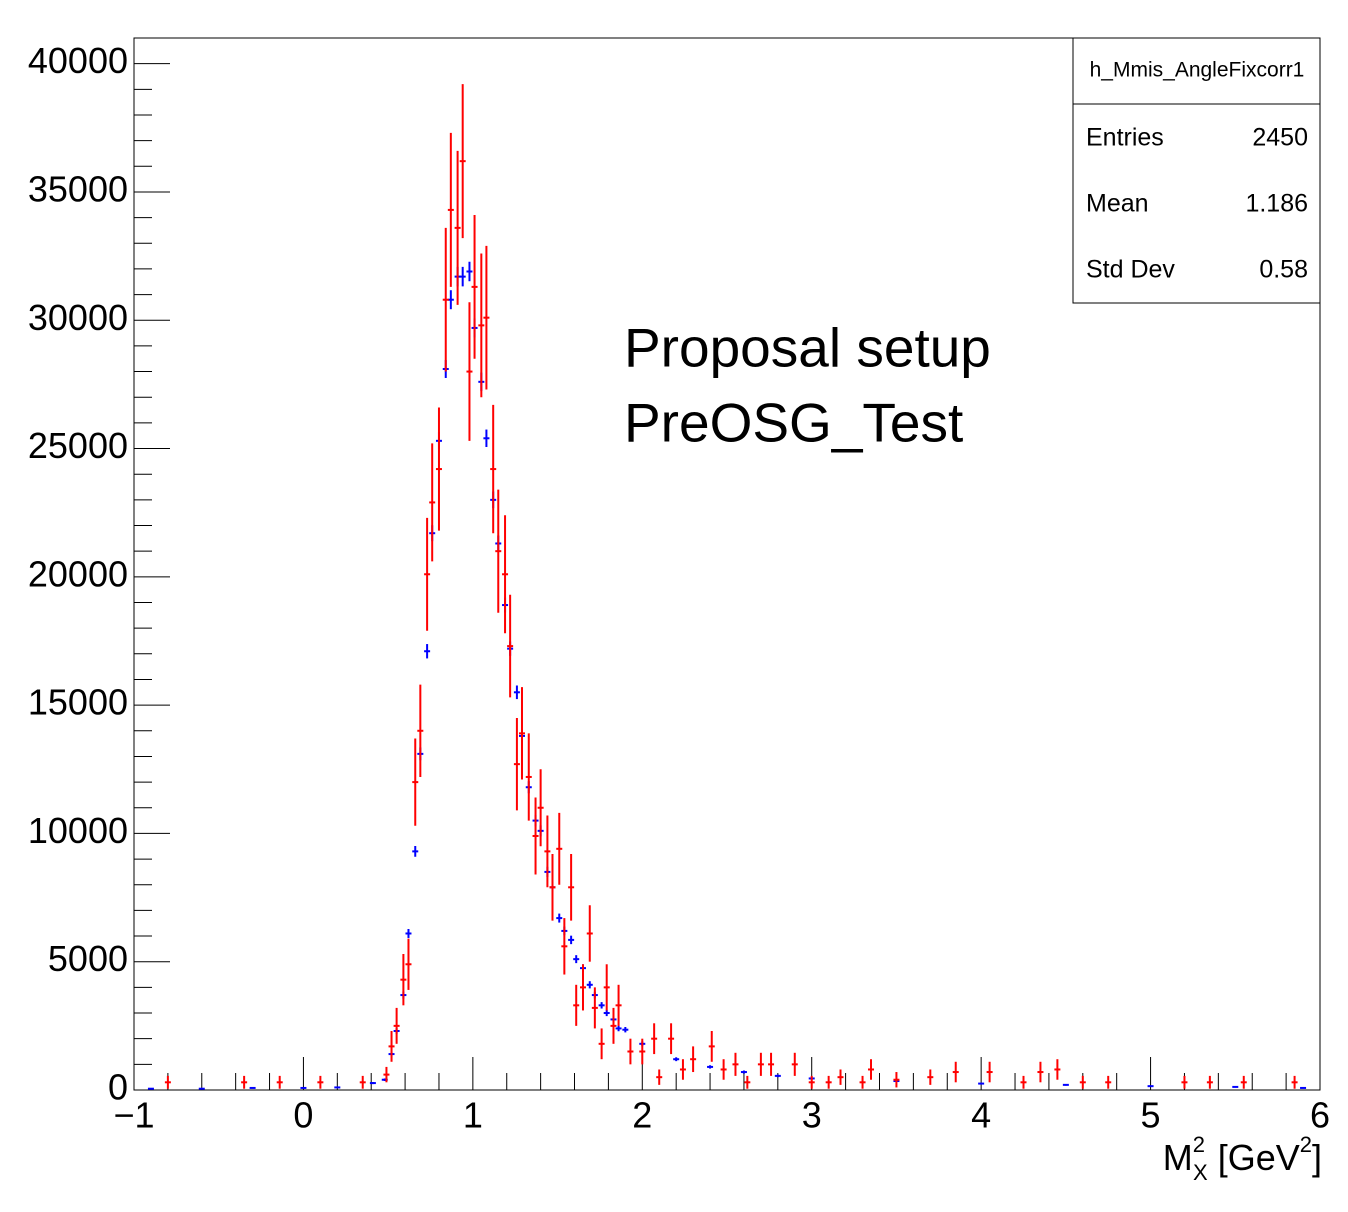  What do you see at coordinates (1306, 1144) in the screenshot?
I see `x-label-unit-sup: 2` at bounding box center [1306, 1144].